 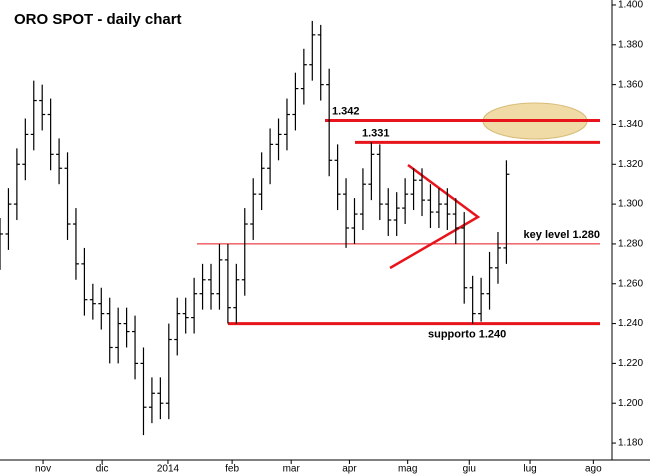 I want to click on y-tick-label: 1.360, so click(x=630, y=84).